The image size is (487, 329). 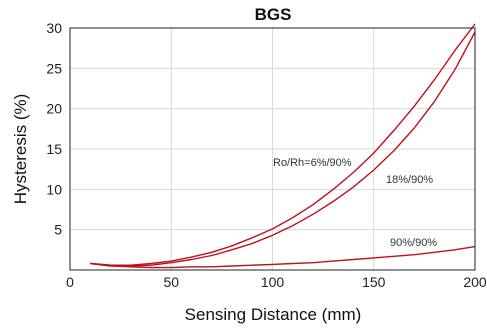 I want to click on y-tick-label: 20, so click(x=54, y=109).